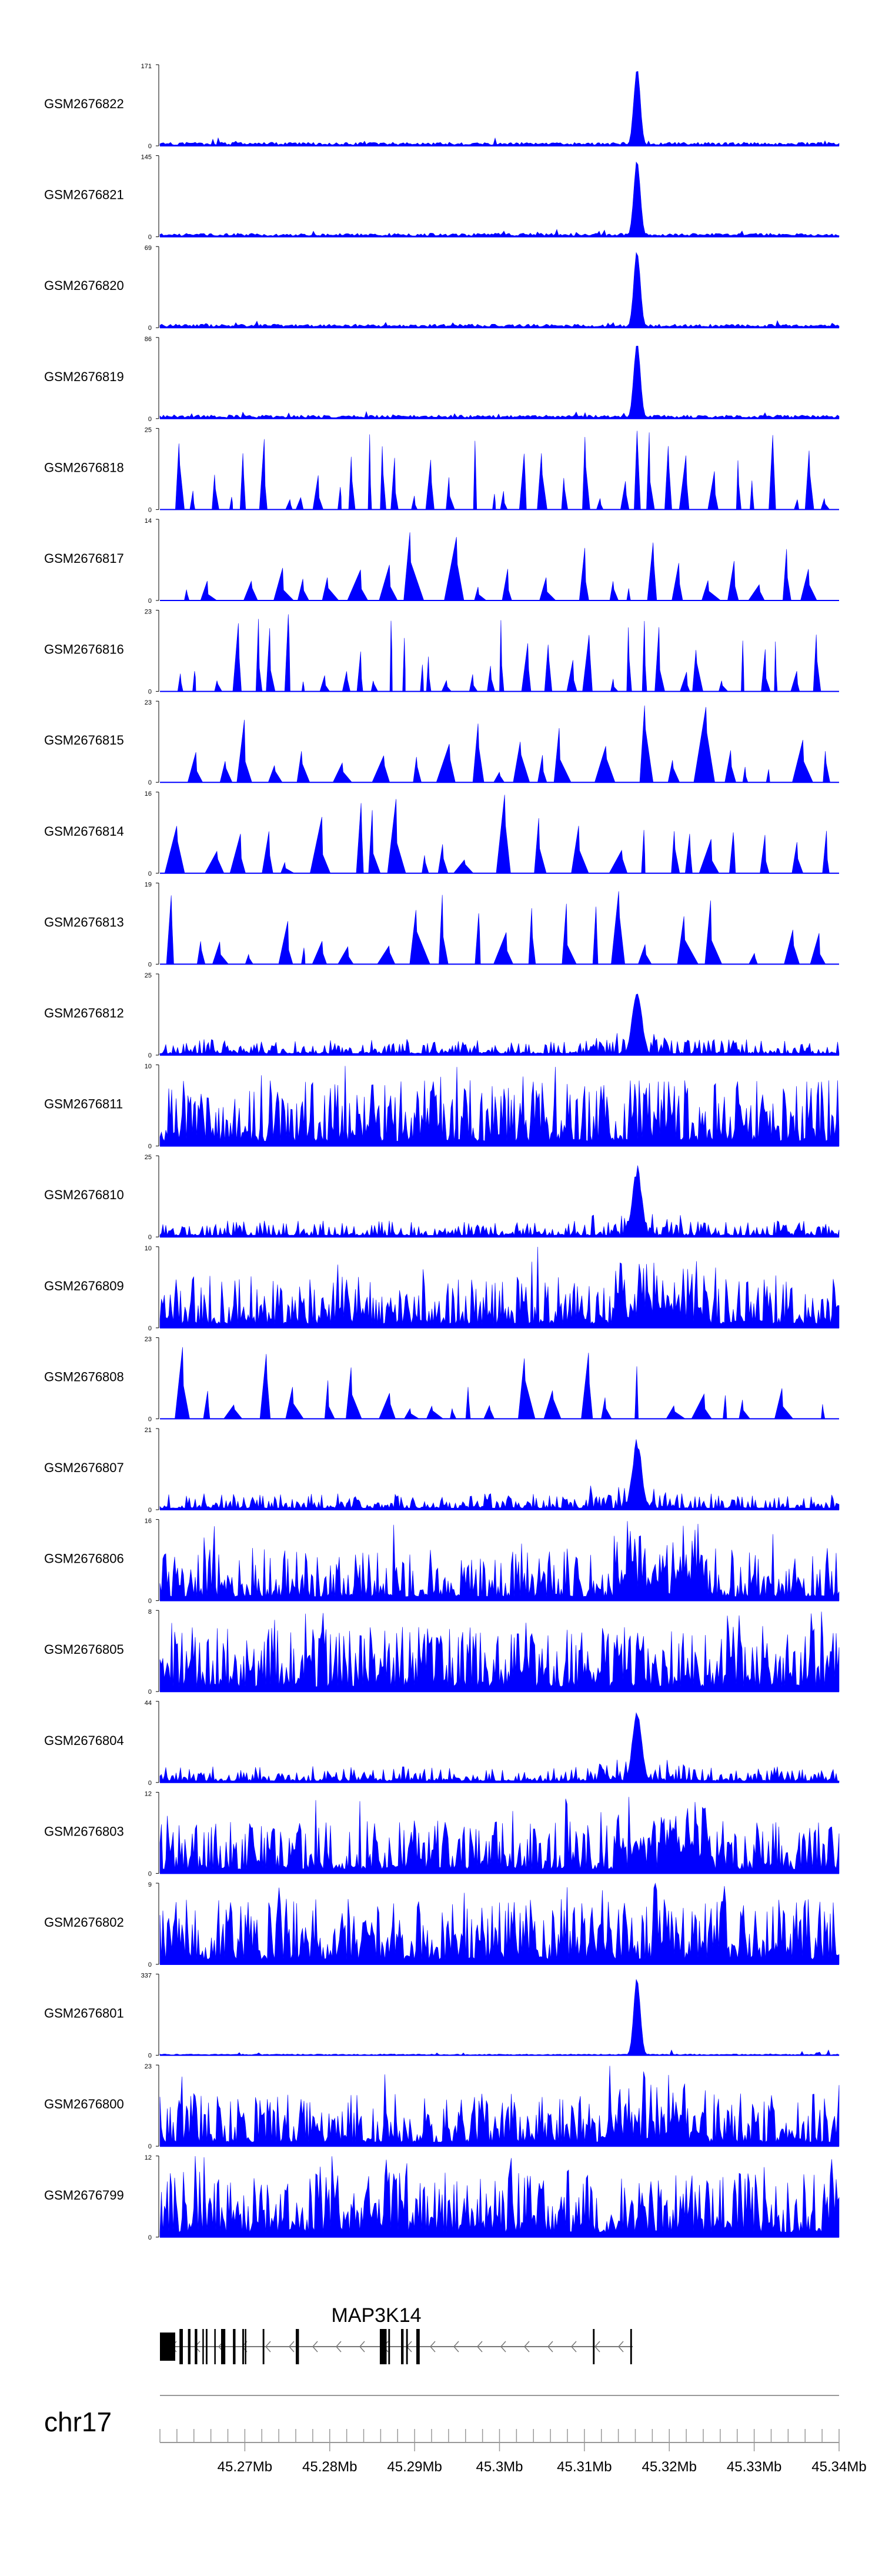  What do you see at coordinates (84, 1194) in the screenshot?
I see `track-label: GSM2676810` at bounding box center [84, 1194].